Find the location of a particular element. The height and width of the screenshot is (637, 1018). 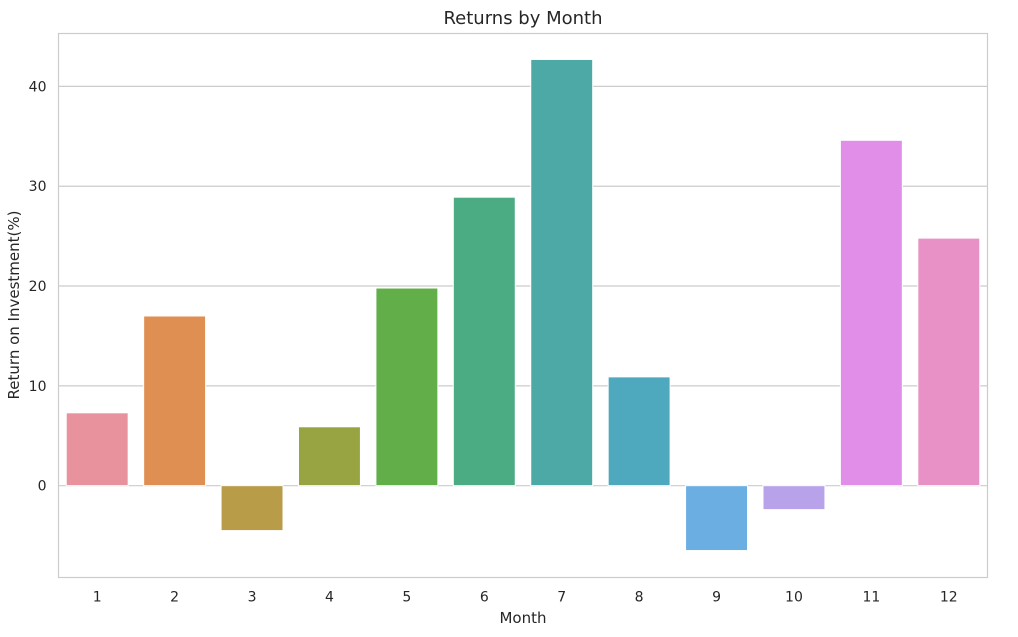

y-tick-label: 0 is located at coordinates (42, 487).